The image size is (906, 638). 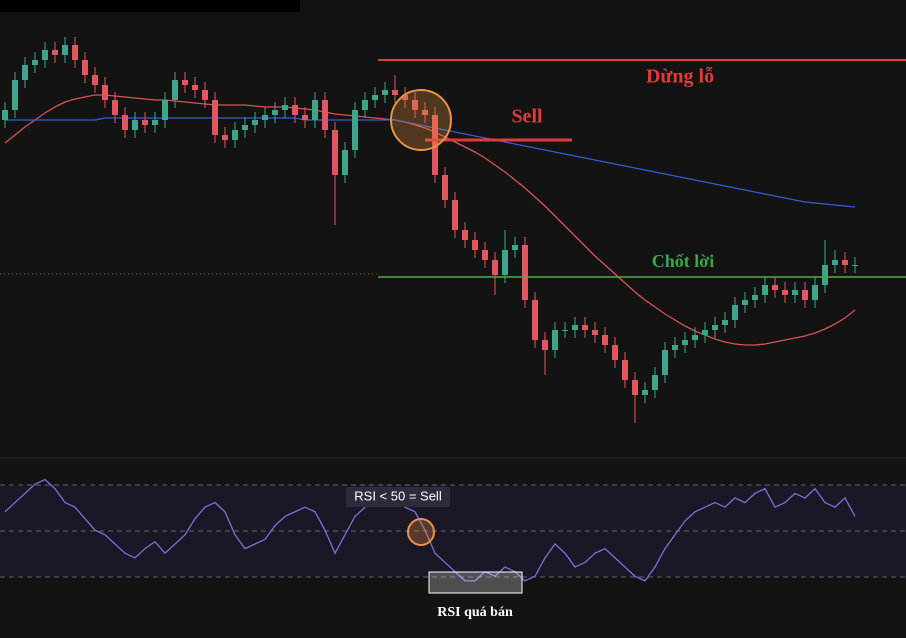 What do you see at coordinates (475, 612) in the screenshot?
I see `oversold-label: RSI quá bán` at bounding box center [475, 612].